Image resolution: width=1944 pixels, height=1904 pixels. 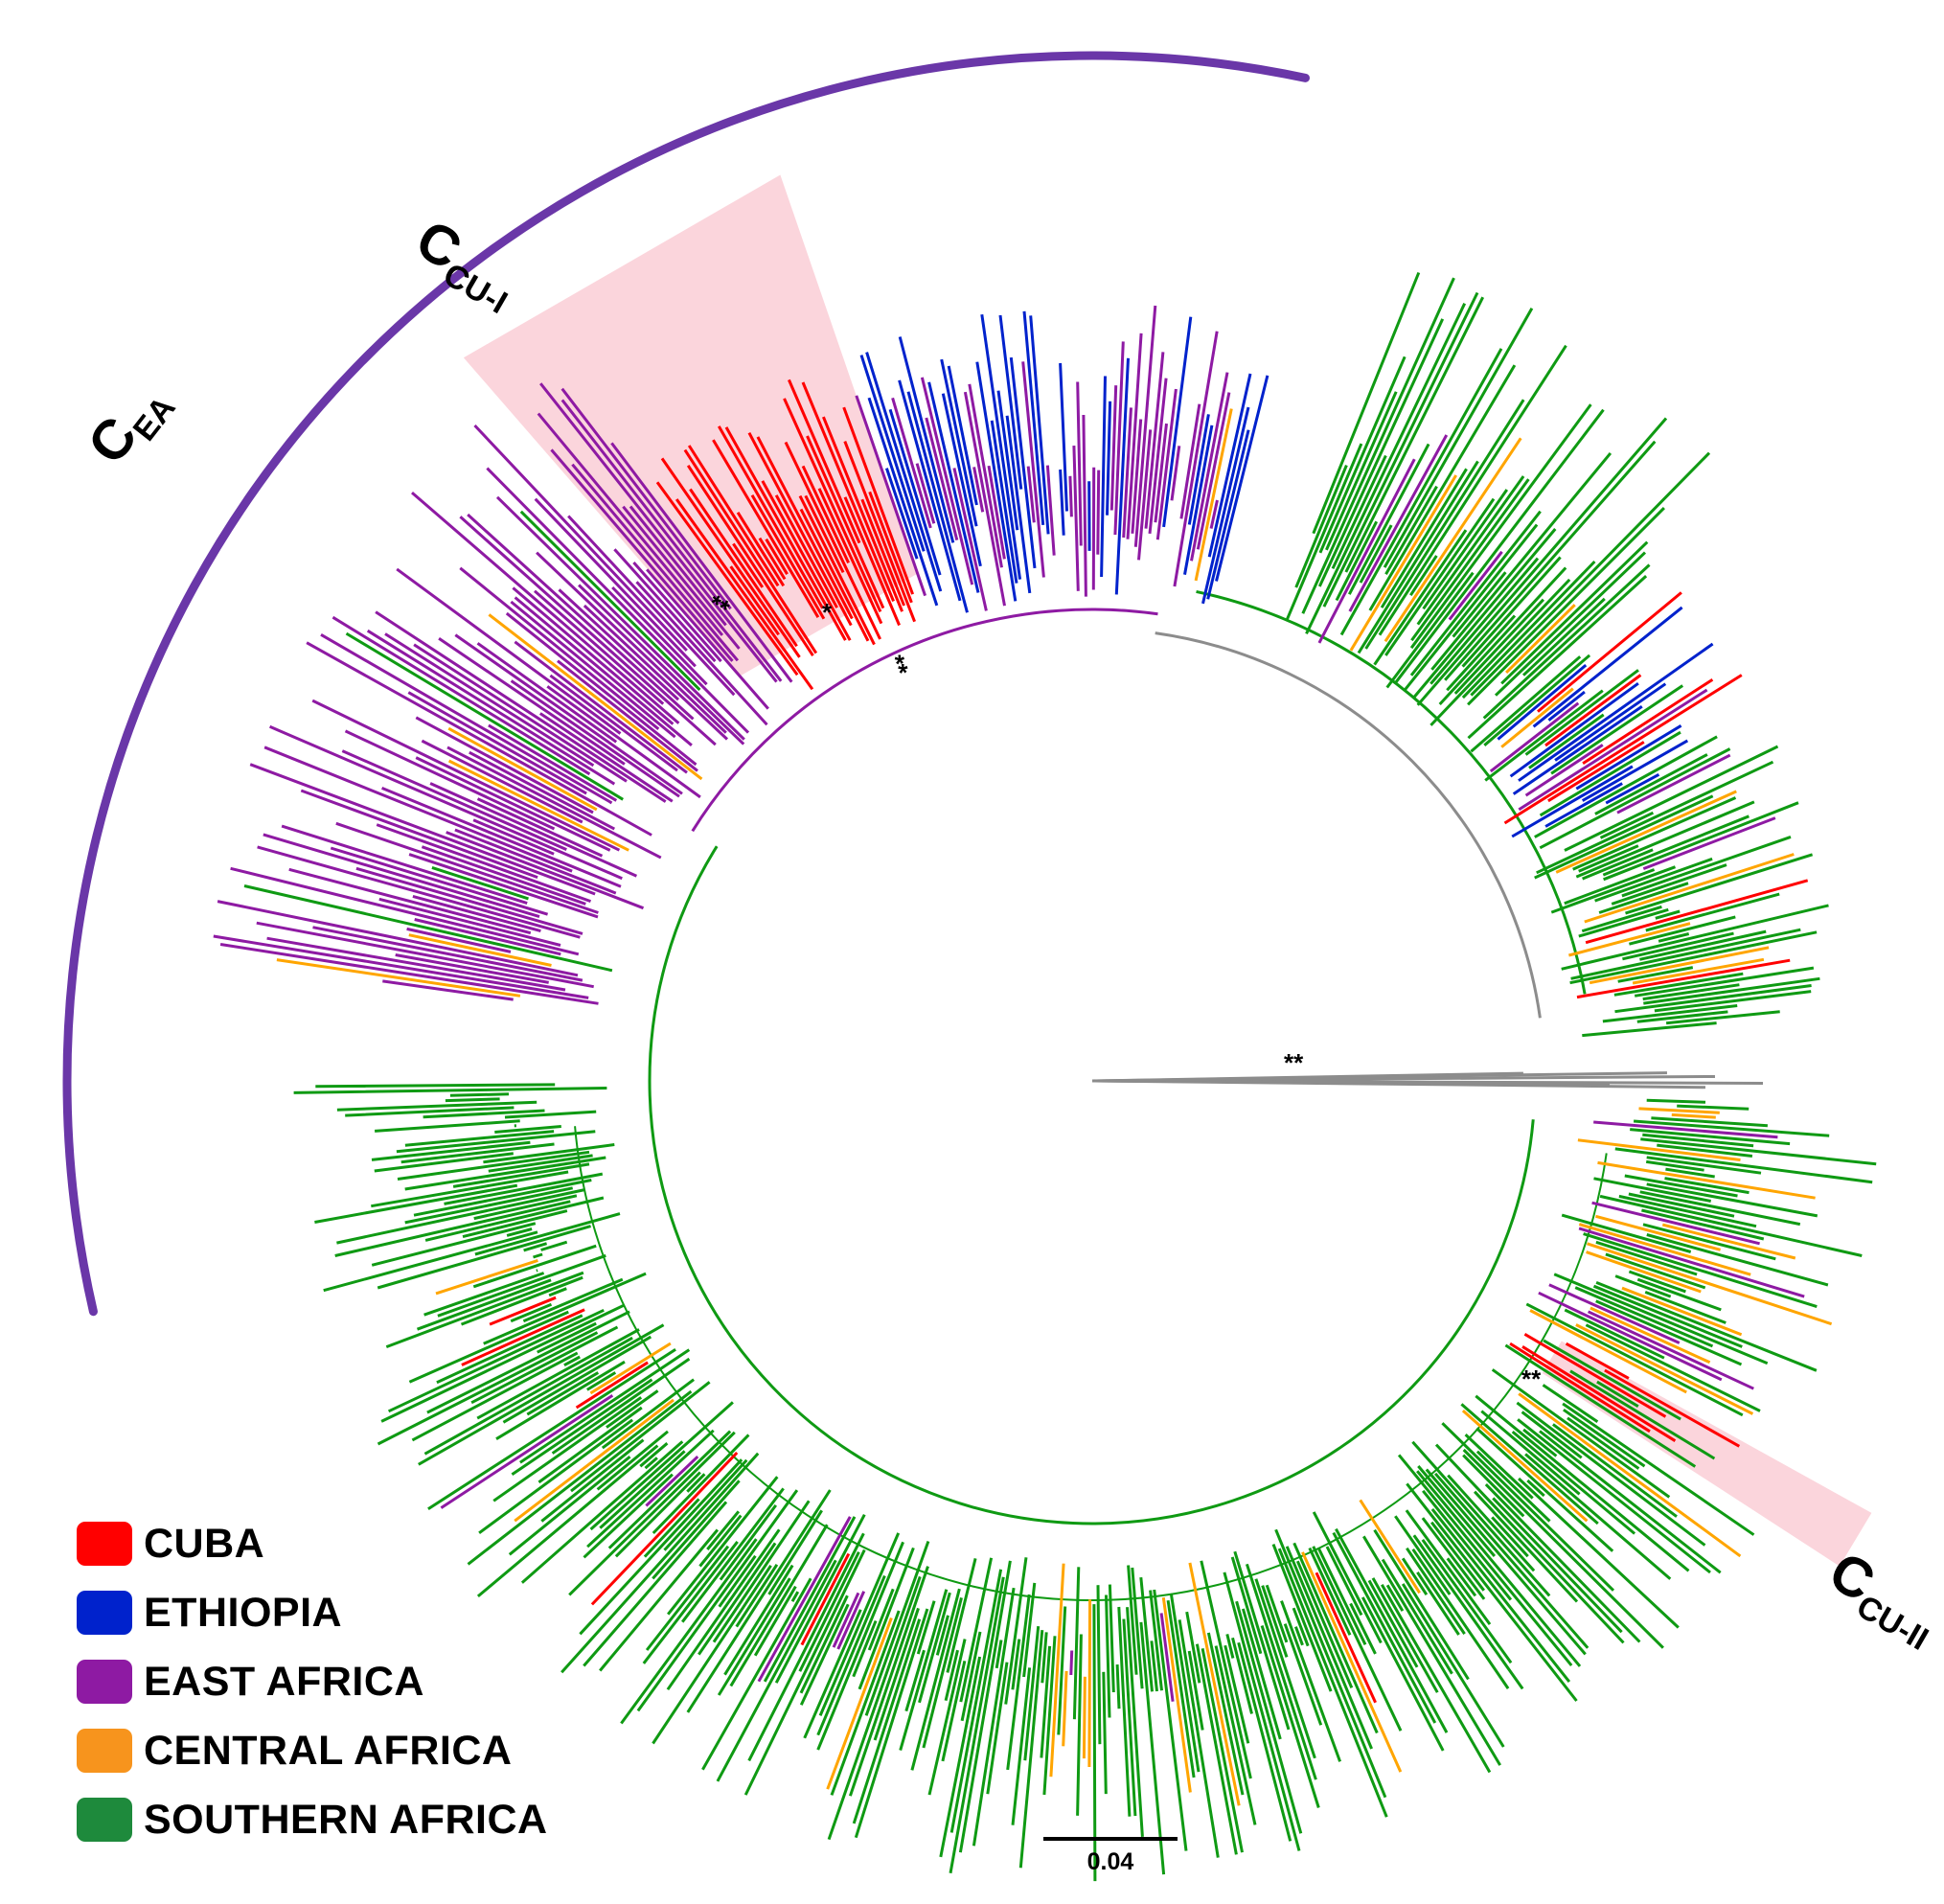 I want to click on legend-item-central-africa: CENTRAL AFRICA, so click(x=312, y=1751).